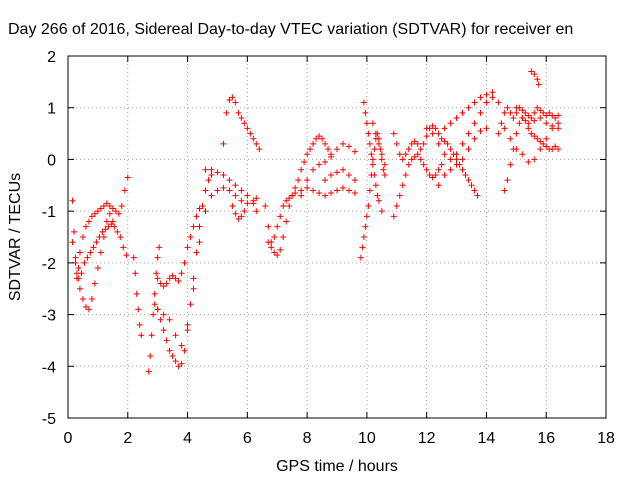 Image resolution: width=640 pixels, height=480 pixels. What do you see at coordinates (49, 264) in the screenshot?
I see `y-tick-label: -2` at bounding box center [49, 264].